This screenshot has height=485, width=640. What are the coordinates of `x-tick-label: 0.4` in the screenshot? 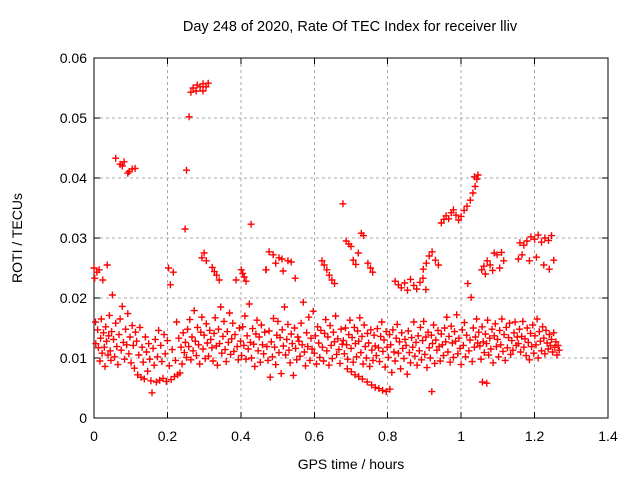 It's located at (241, 436).